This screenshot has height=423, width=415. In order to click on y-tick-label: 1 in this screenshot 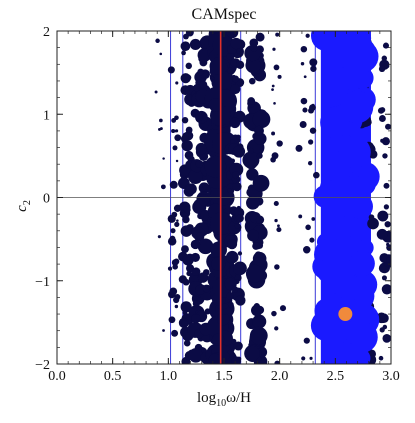, I will do `click(46, 115)`.